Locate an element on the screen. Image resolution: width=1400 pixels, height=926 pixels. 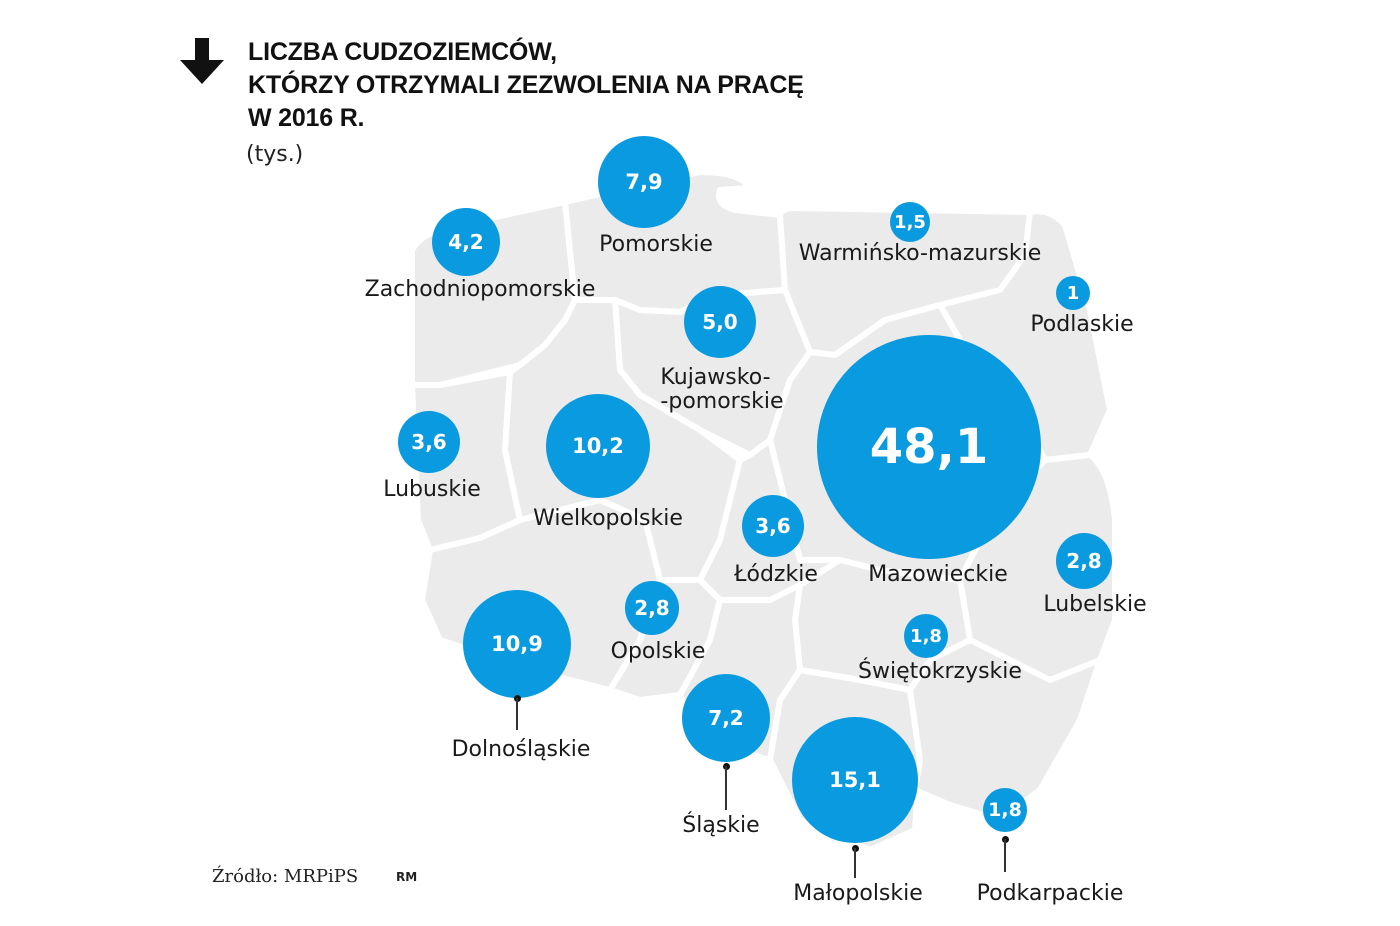
label-line: -pomorskie is located at coordinates (722, 401).